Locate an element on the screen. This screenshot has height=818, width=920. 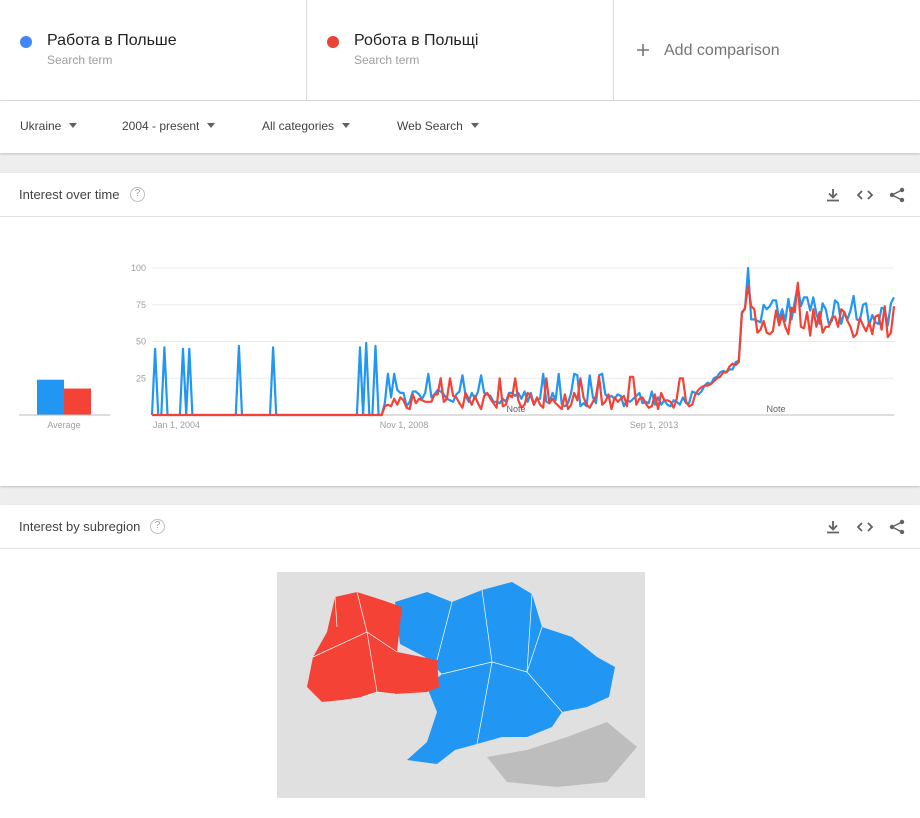
interest-over-time-title: Interest over time is located at coordinates (69, 194).